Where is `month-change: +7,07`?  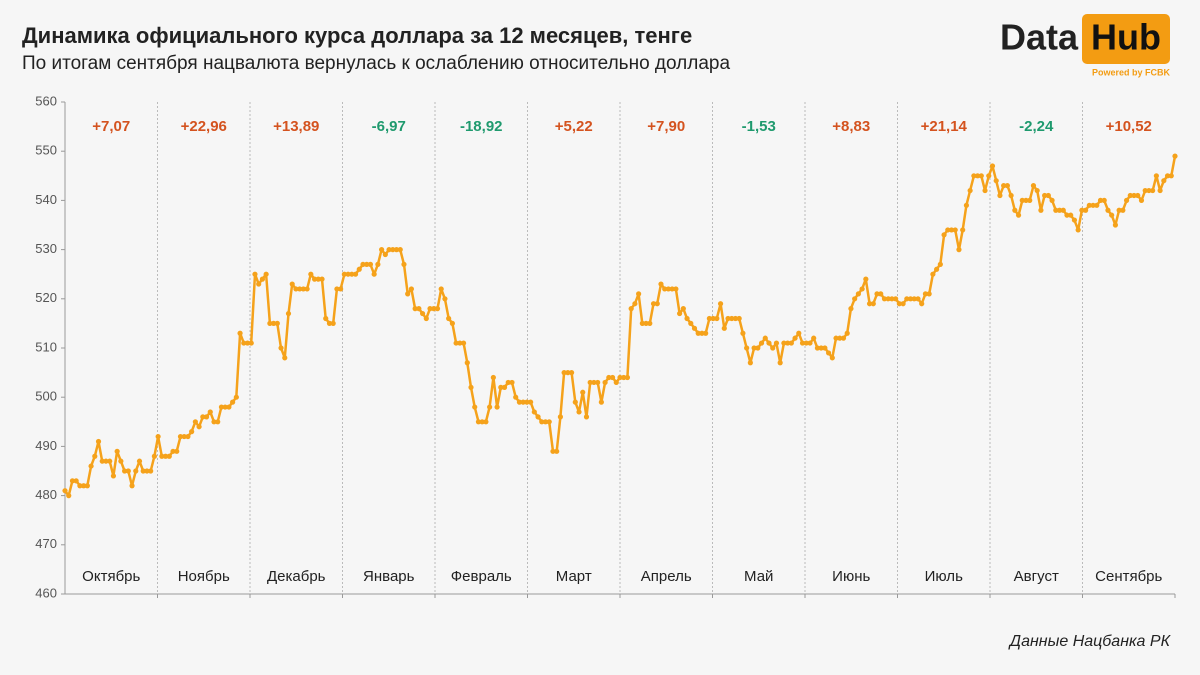
month-change: +7,07 is located at coordinates (111, 126).